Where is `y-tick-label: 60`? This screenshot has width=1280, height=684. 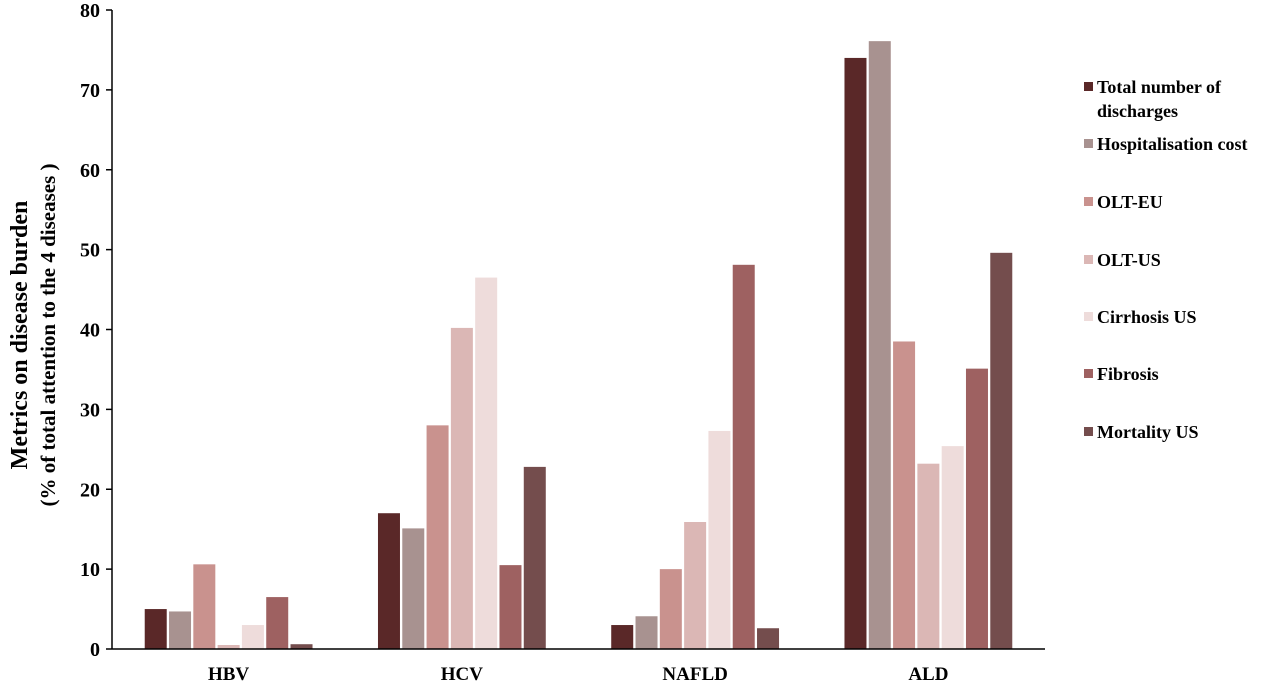
y-tick-label: 60 is located at coordinates (90, 171).